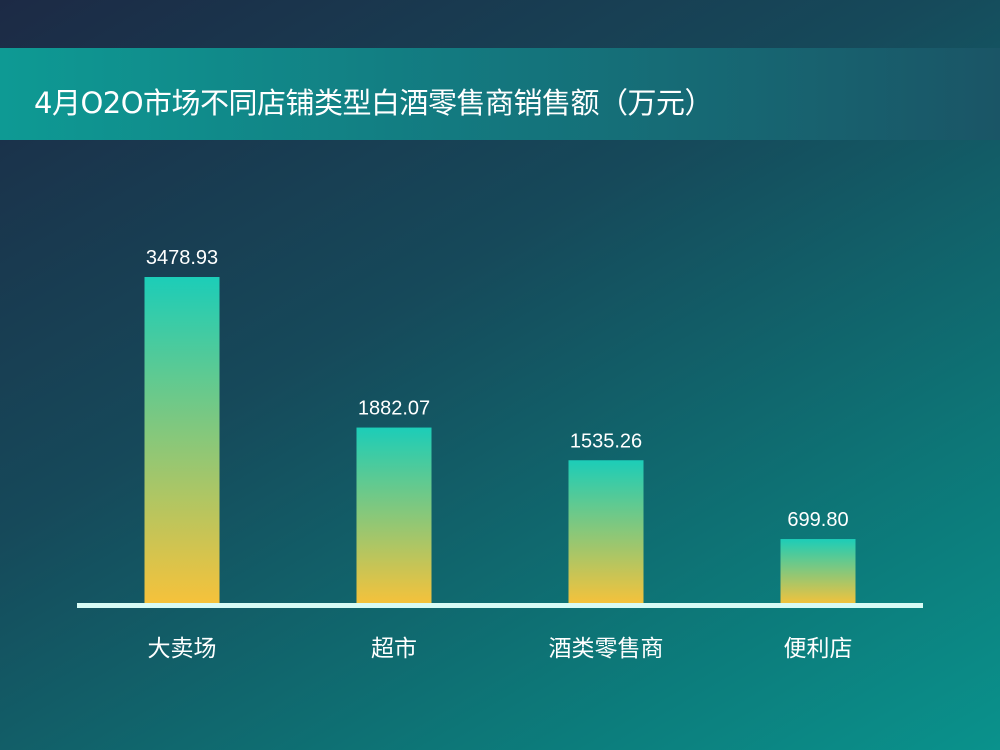  Describe the element at coordinates (394, 649) in the screenshot. I see `category-label: 超市` at that location.